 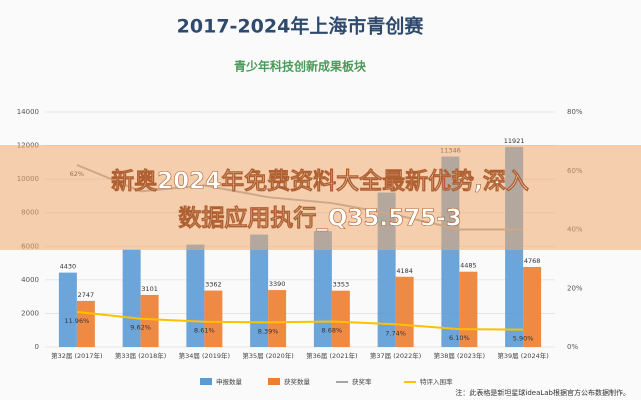 What do you see at coordinates (404, 271) in the screenshot?
I see `data-label: 4184` at bounding box center [404, 271].